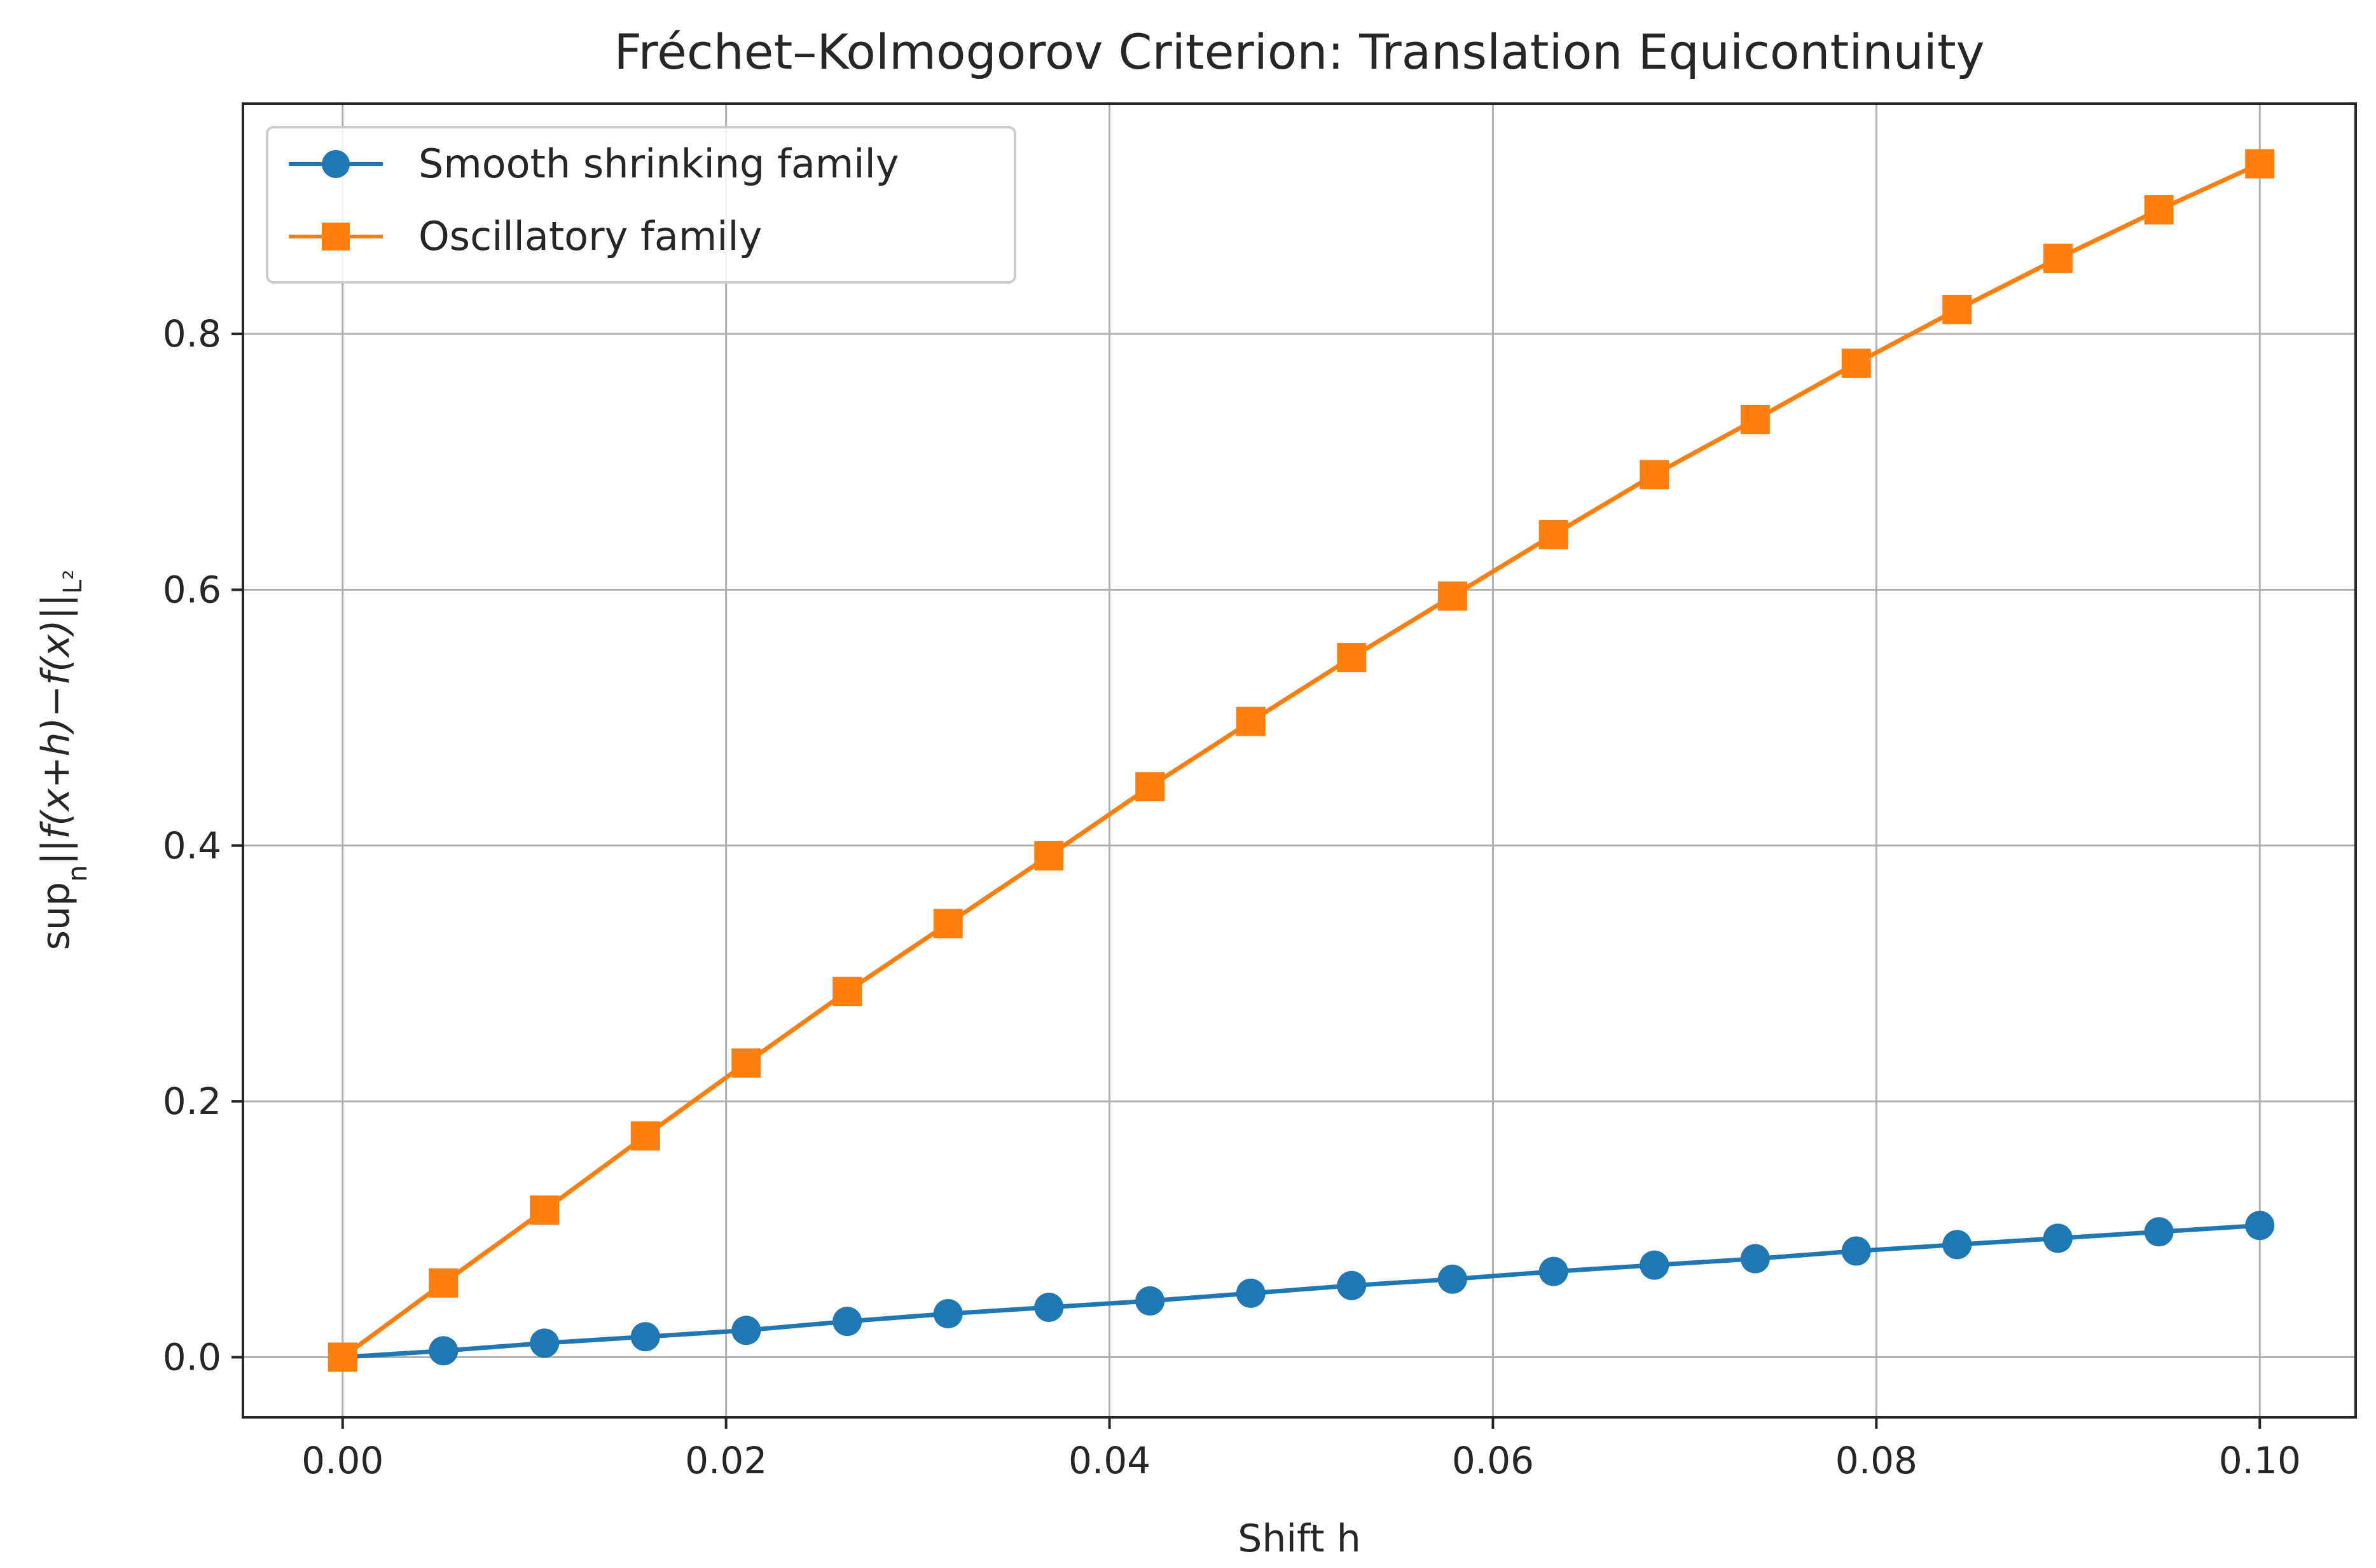 This screenshot has width=2376, height=1568. Describe the element at coordinates (2260, 1460) in the screenshot. I see `x-tick-label: 0.10` at that location.